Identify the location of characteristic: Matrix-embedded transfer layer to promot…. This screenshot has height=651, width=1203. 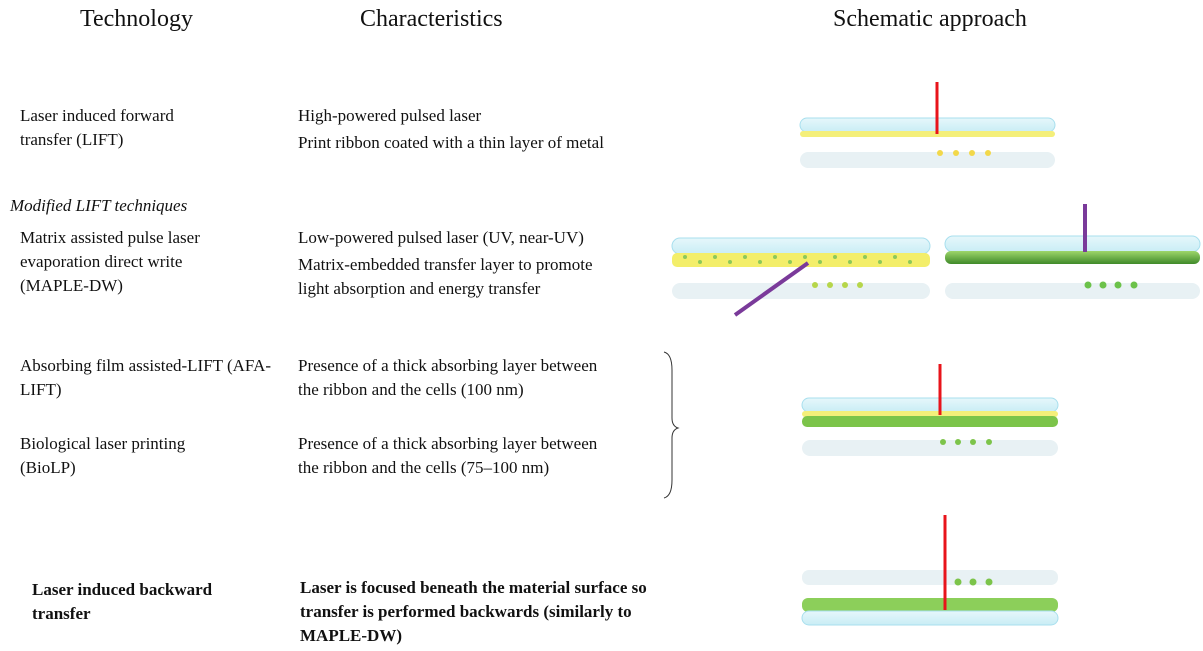
(445, 276).